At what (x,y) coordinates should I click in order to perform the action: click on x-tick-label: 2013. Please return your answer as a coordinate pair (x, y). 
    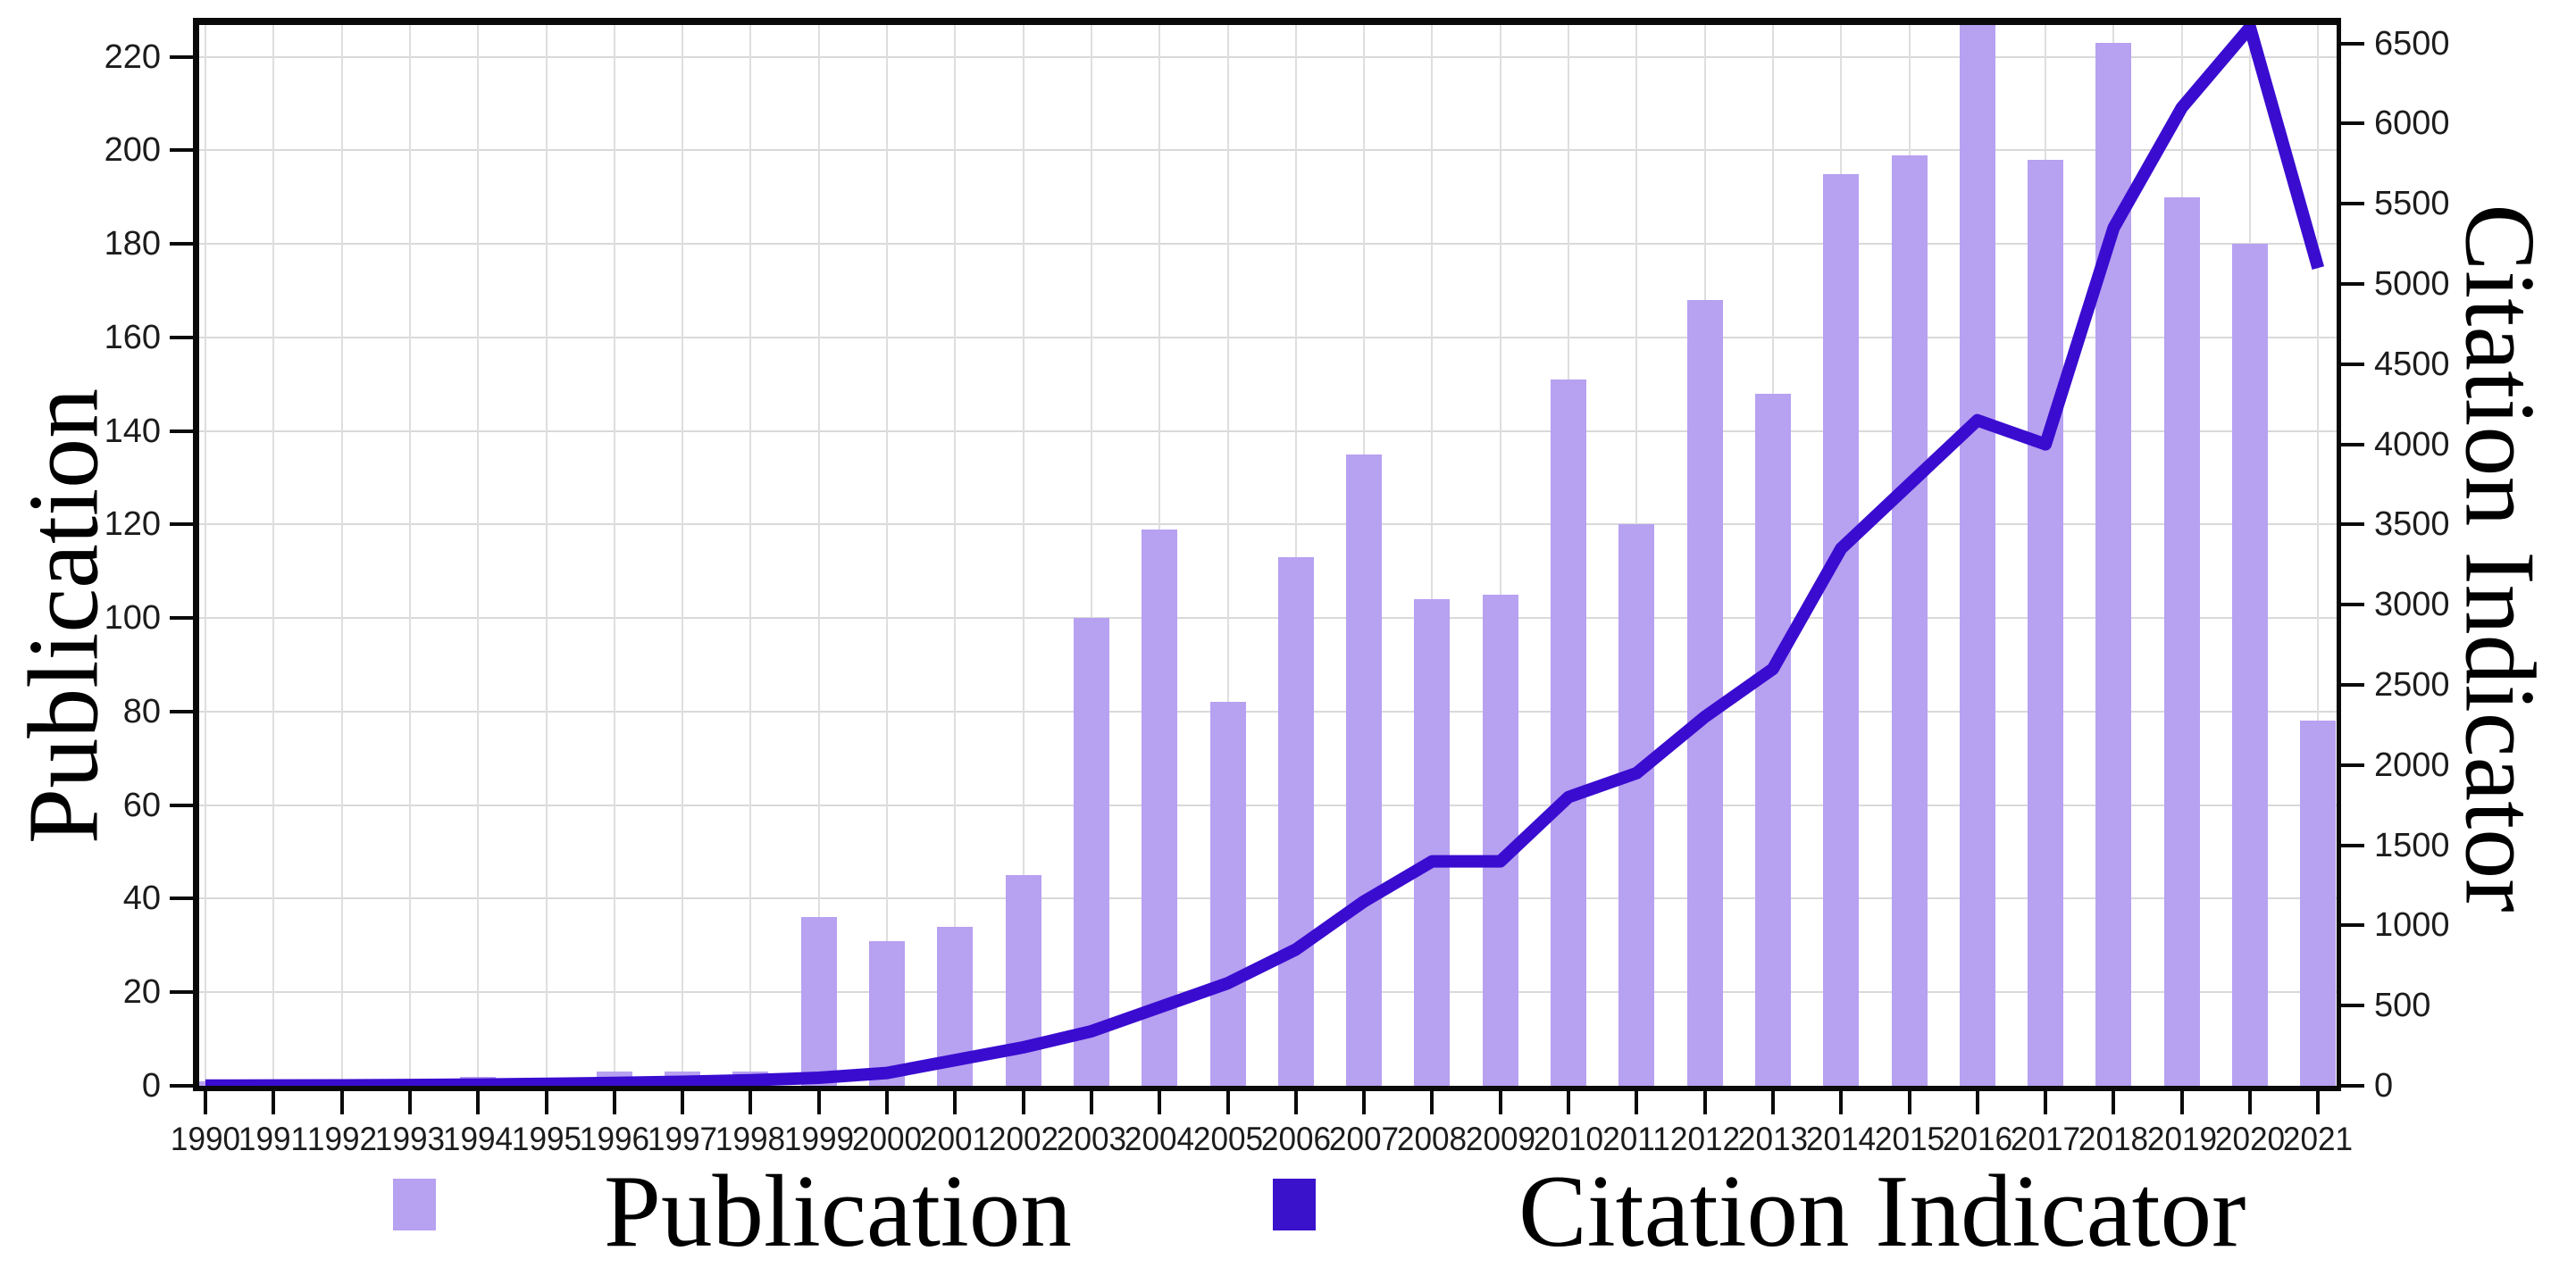
    Looking at the image, I should click on (1773, 1139).